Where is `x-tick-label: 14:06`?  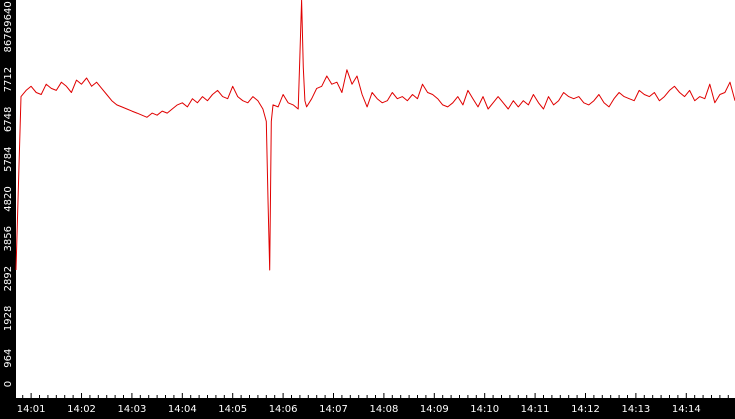
x-tick-label: 14:06 is located at coordinates (283, 409).